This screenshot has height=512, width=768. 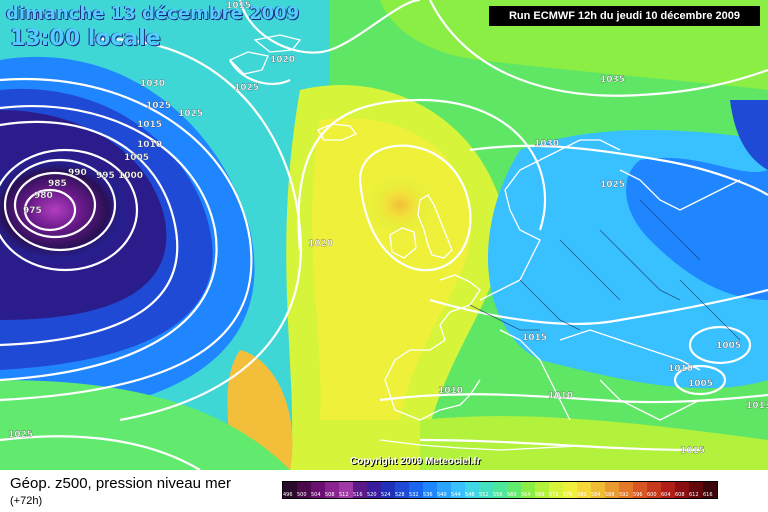 I want to click on isobar-label: 1035, so click(x=612, y=80).